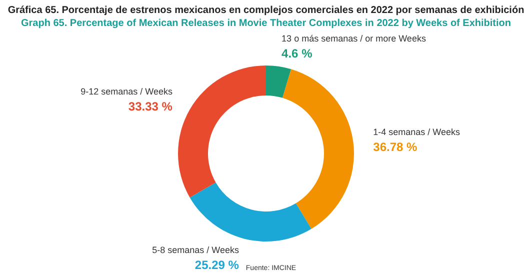 The image size is (532, 280). I want to click on slice-label: 9-12 semanas / Weeks, so click(126, 91).